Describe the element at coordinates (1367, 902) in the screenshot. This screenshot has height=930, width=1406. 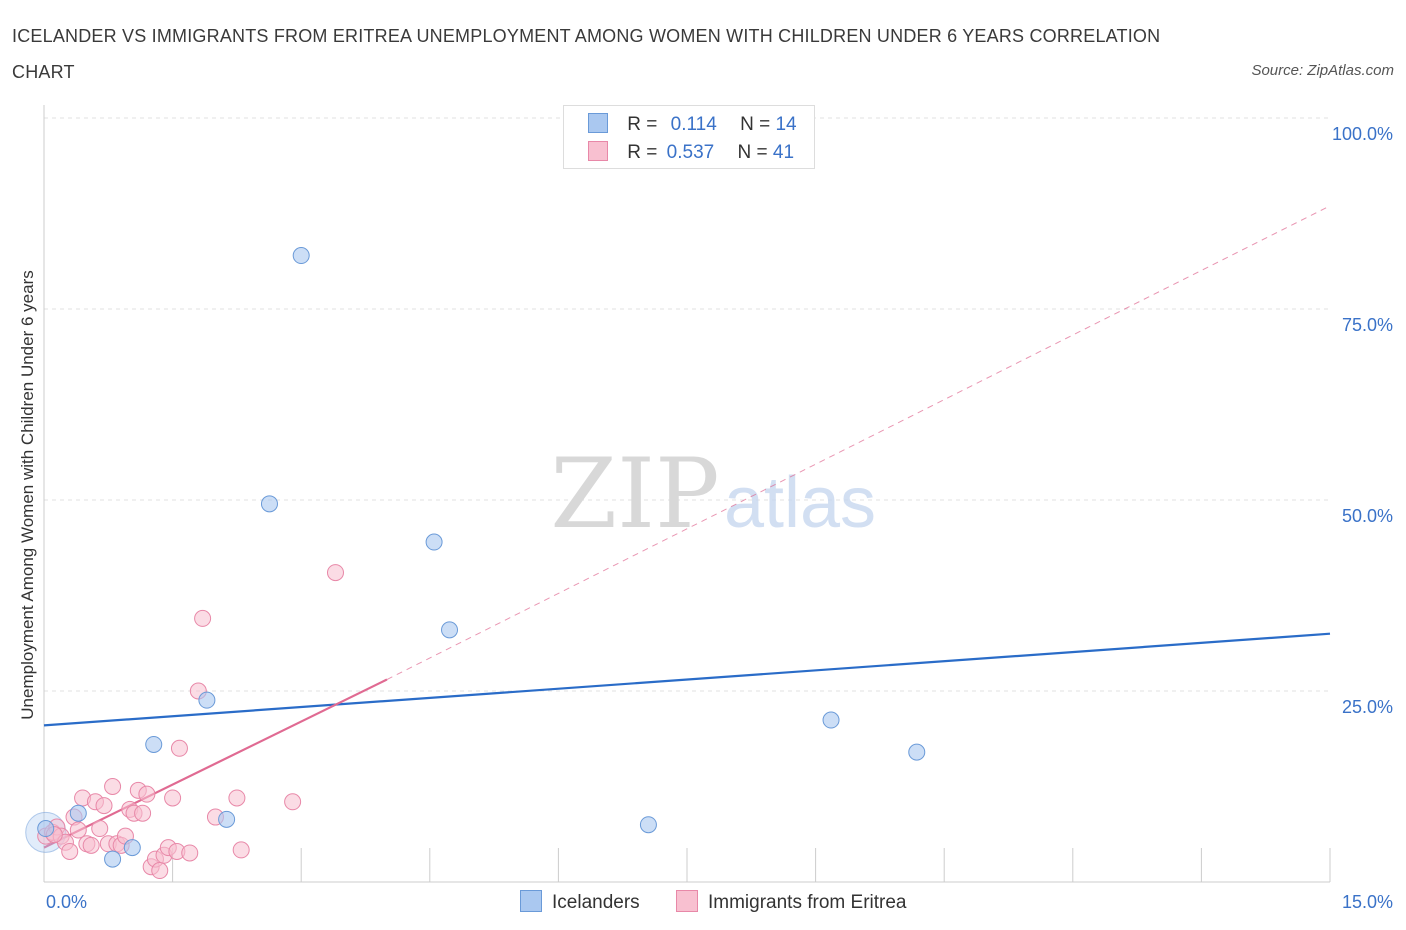
I see `x-tick-label: 15.0%` at that location.